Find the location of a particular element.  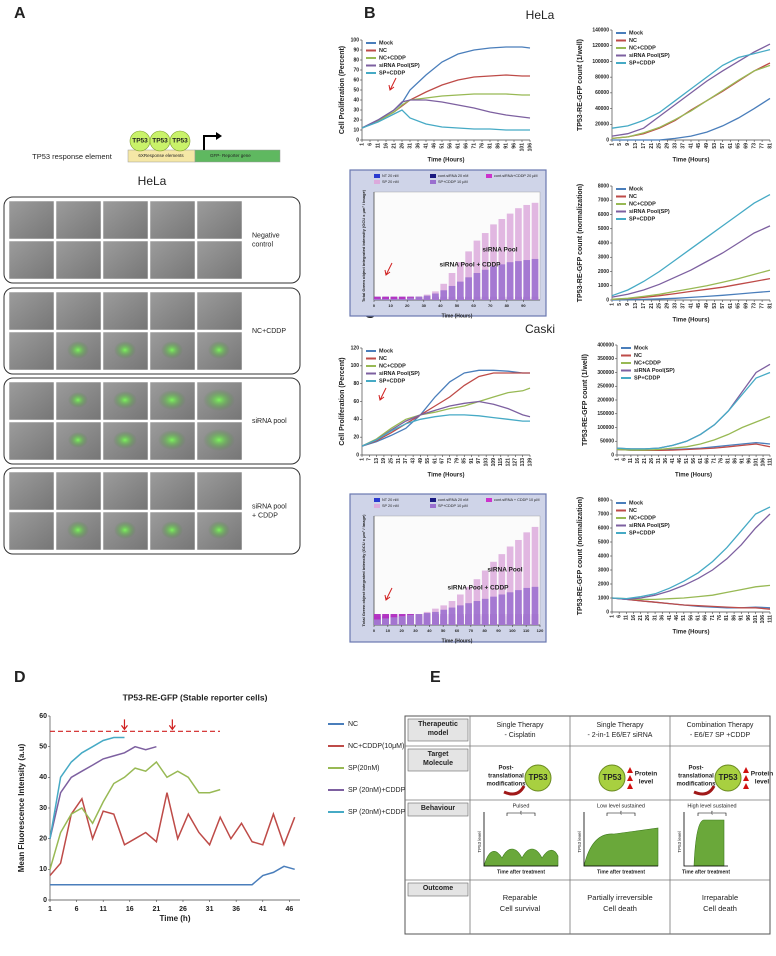

panel-a-title: HeLa is located at coordinates (152, 181).